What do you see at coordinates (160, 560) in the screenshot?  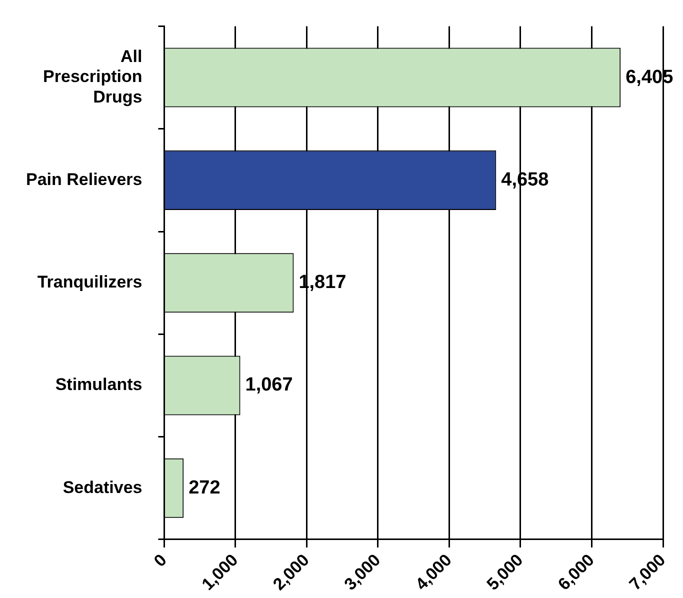 I see `x-tick-label: 0` at bounding box center [160, 560].